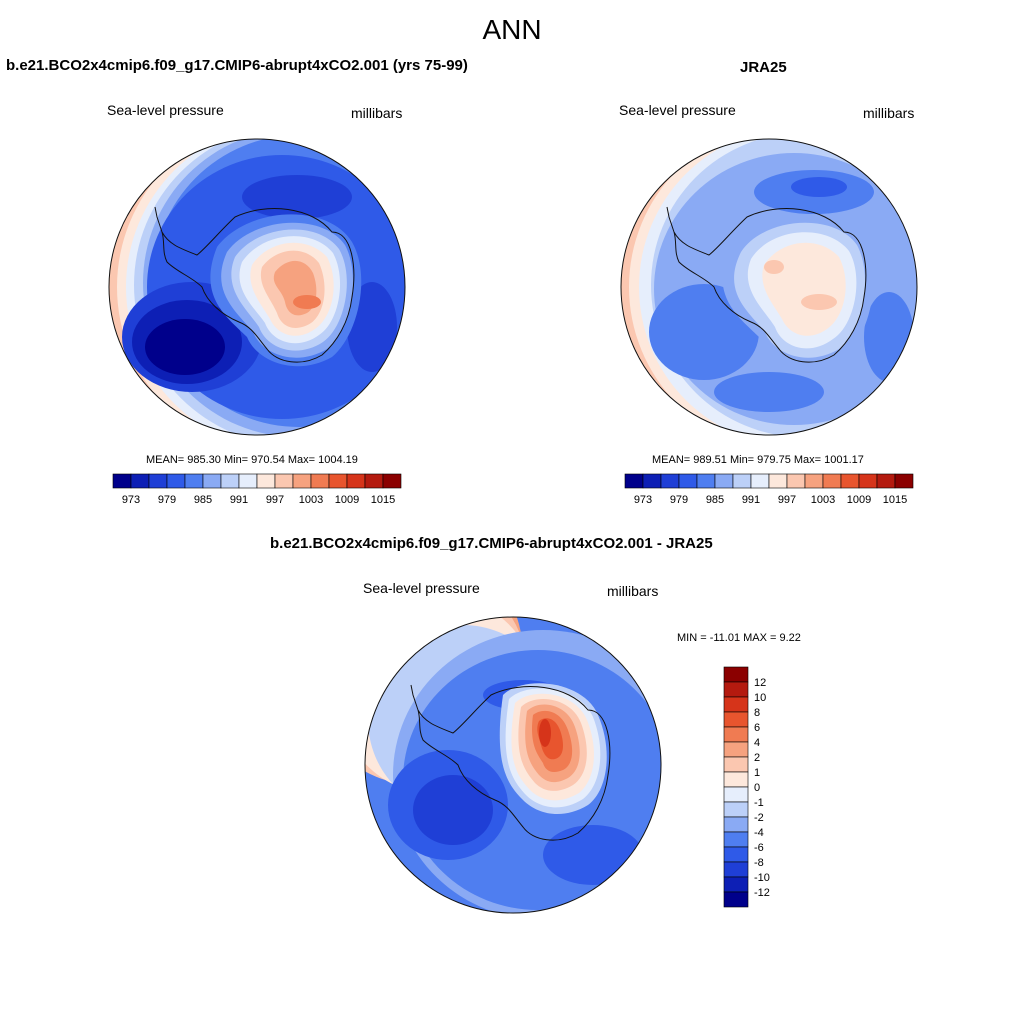 The width and height of the screenshot is (1024, 1024). What do you see at coordinates (757, 713) in the screenshot?
I see `colorbar-tick-label: 8` at bounding box center [757, 713].